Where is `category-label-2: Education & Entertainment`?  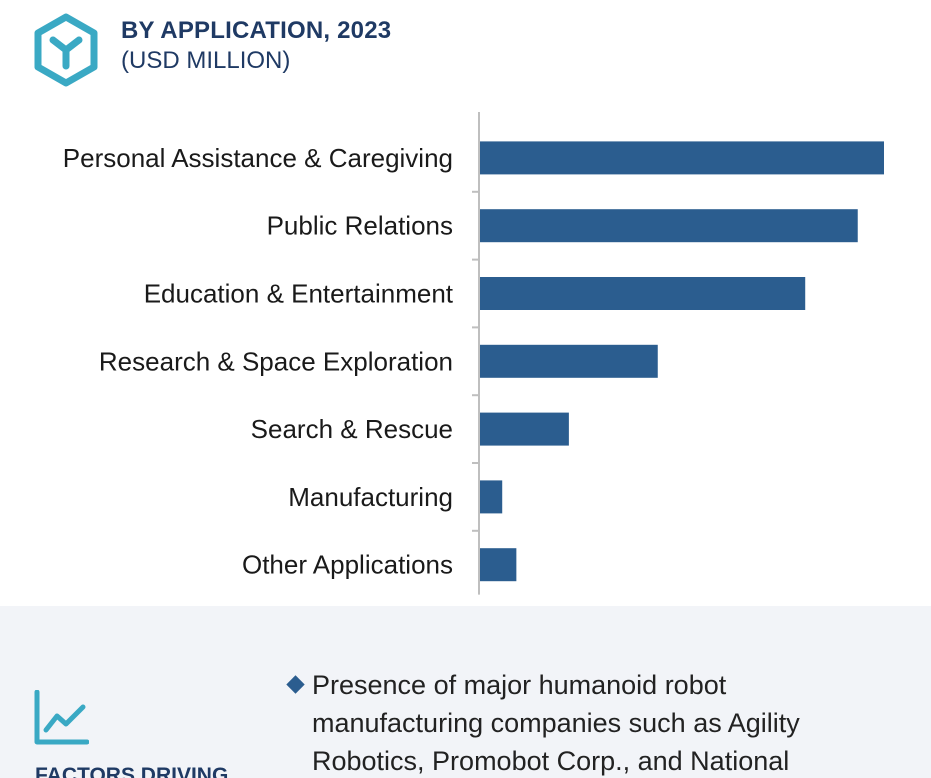
category-label-2: Education & Entertainment is located at coordinates (299, 294).